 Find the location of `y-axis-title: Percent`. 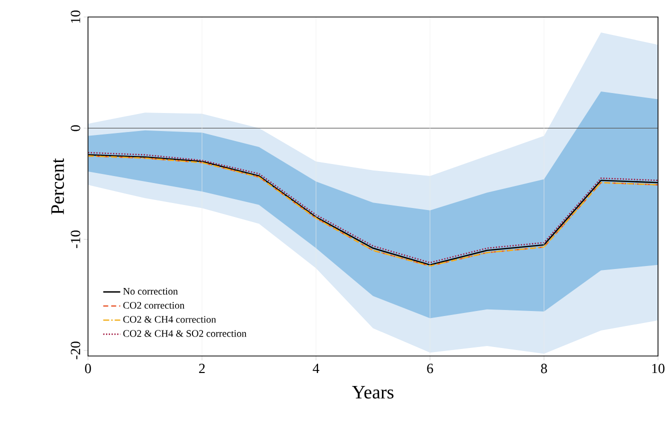

y-axis-title: Percent is located at coordinates (57, 186).